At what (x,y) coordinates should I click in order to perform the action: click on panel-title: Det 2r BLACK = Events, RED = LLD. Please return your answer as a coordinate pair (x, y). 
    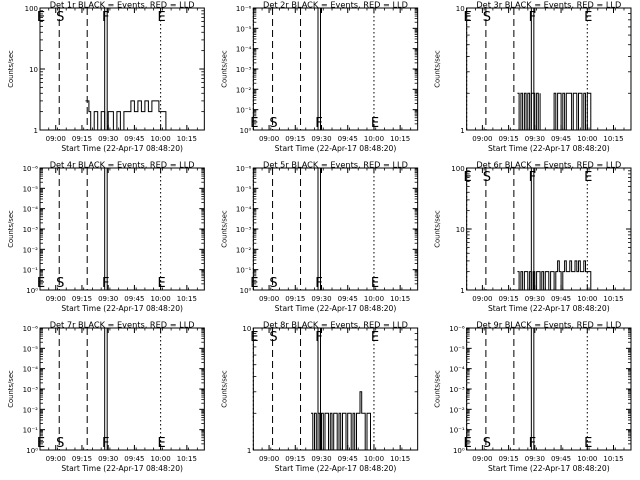
    Looking at the image, I should click on (335, 5).